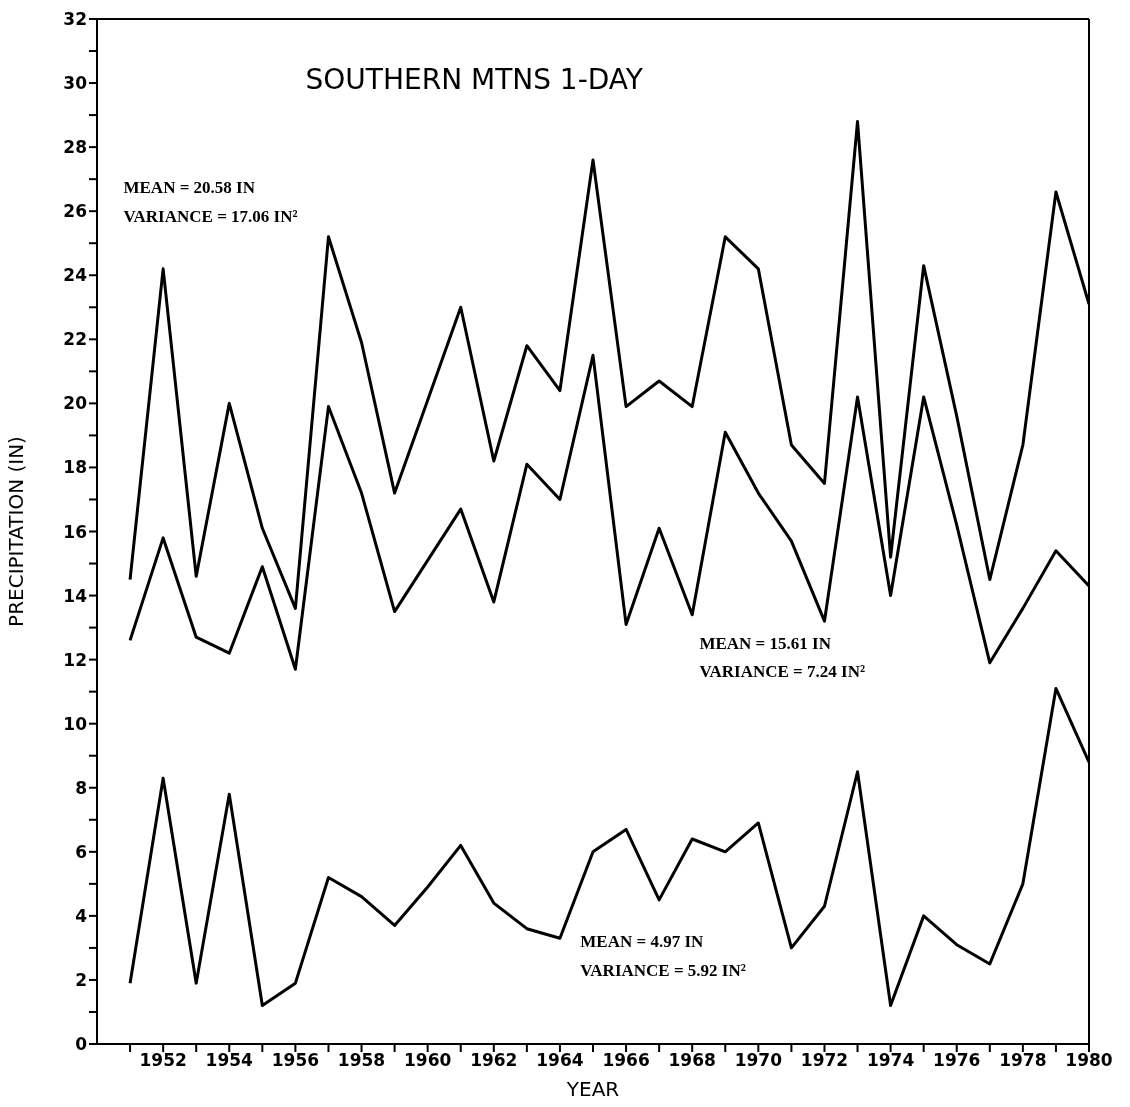 Image resolution: width=1130 pixels, height=1107 pixels. I want to click on x-tick-label: 1962, so click(494, 1060).